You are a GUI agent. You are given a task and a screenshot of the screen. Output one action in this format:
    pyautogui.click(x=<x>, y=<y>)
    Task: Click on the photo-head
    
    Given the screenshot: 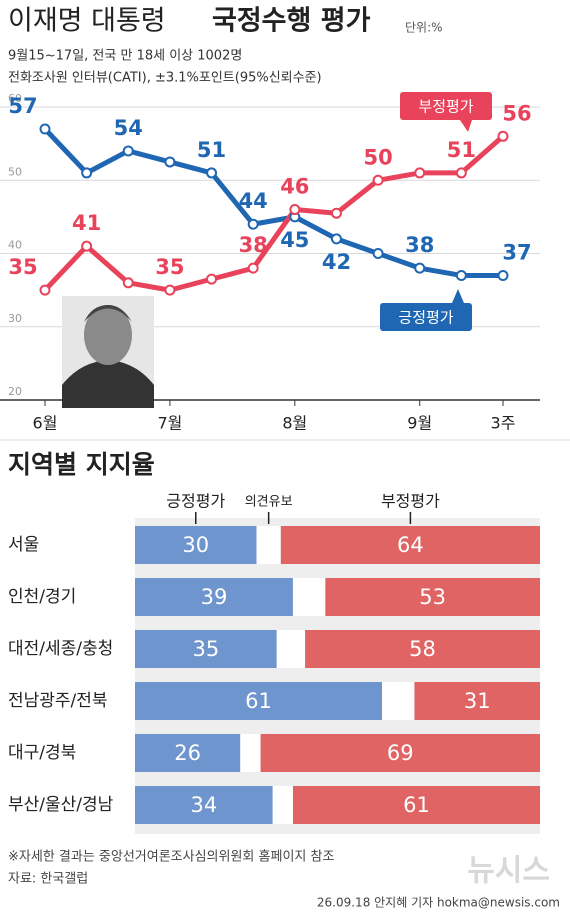 What is the action you would take?
    pyautogui.click(x=108, y=335)
    